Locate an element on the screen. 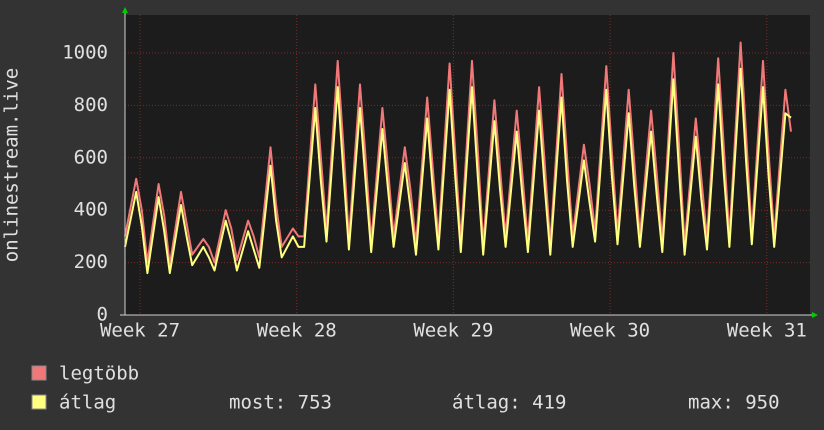 Image resolution: width=824 pixels, height=430 pixels. y-tick-label: 1000 is located at coordinates (85, 52).